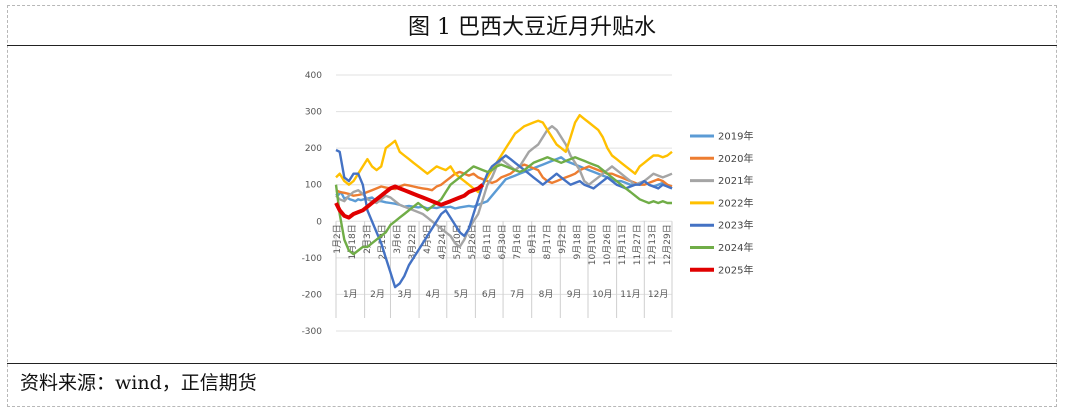  What do you see at coordinates (607, 244) in the screenshot?
I see `x-day-label: 10月26日` at bounding box center [607, 244].